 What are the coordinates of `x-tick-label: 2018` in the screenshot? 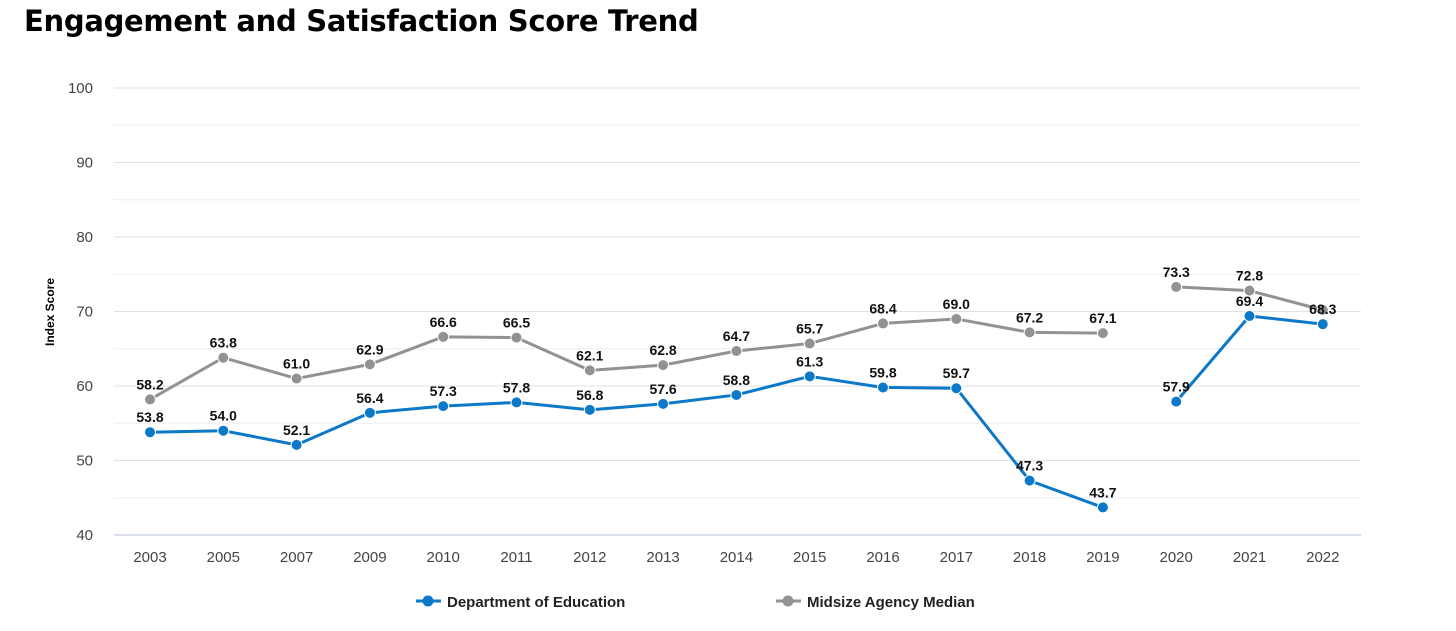 It's located at (1029, 557).